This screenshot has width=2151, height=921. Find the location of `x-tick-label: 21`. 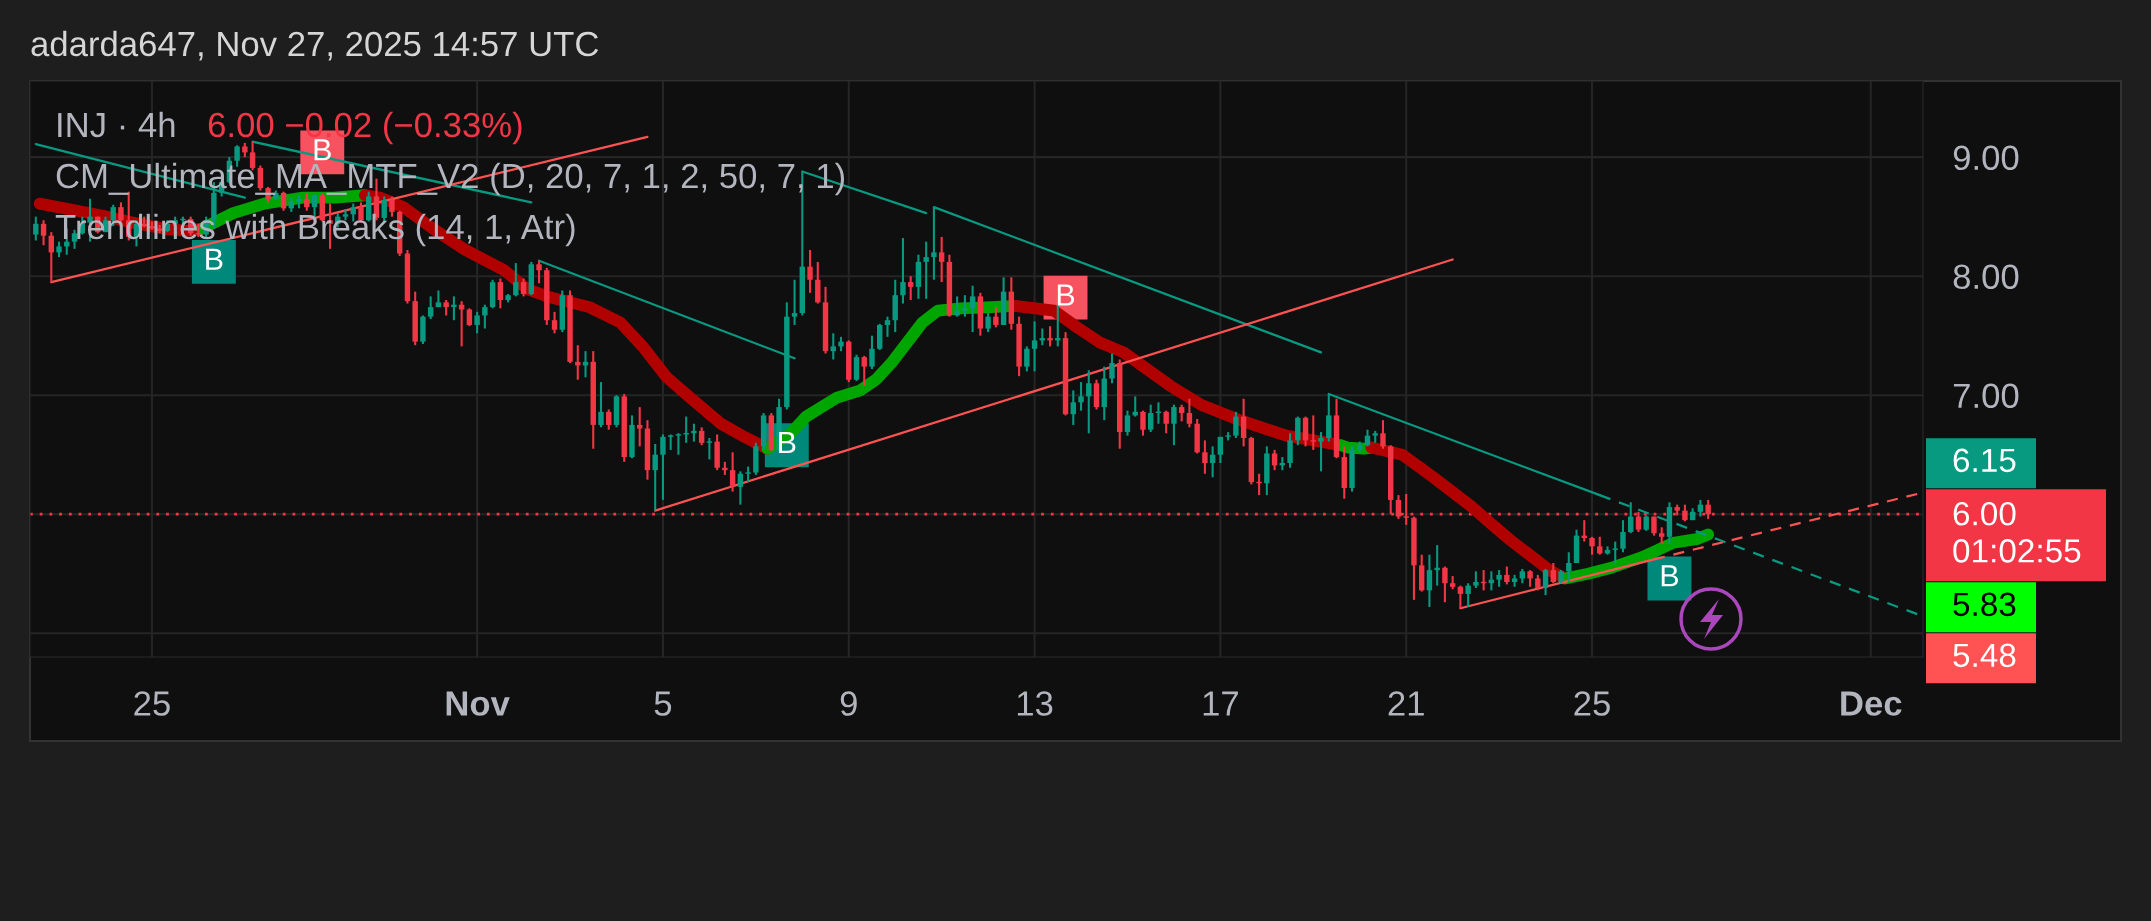

x-tick-label: 21 is located at coordinates (1406, 703).